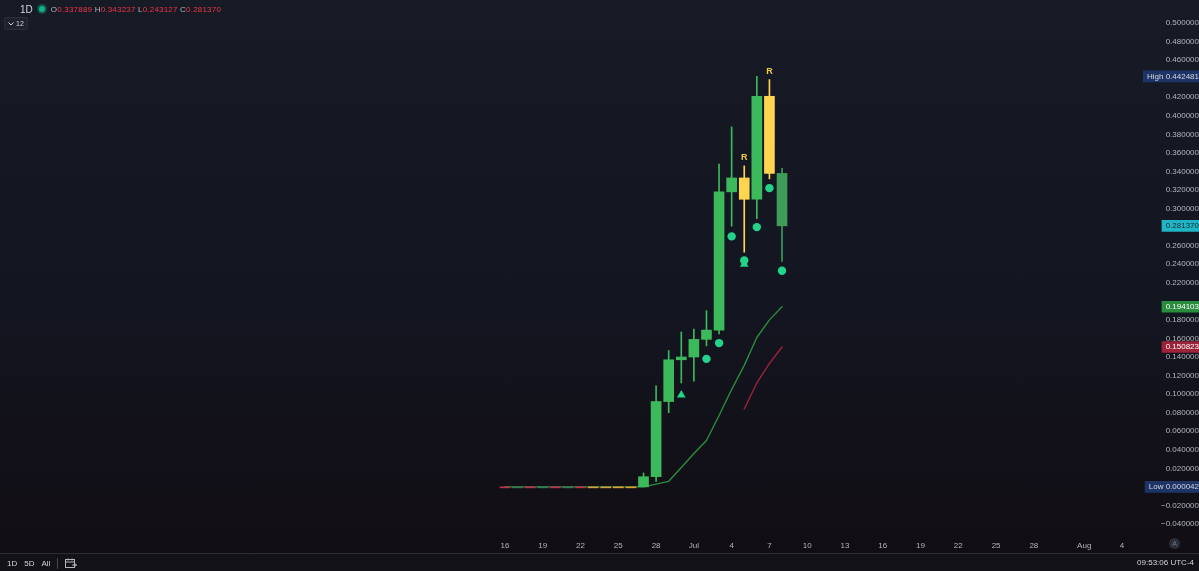 The width and height of the screenshot is (1199, 571). Describe the element at coordinates (845, 545) in the screenshot. I see `x-tick-label: 13` at that location.